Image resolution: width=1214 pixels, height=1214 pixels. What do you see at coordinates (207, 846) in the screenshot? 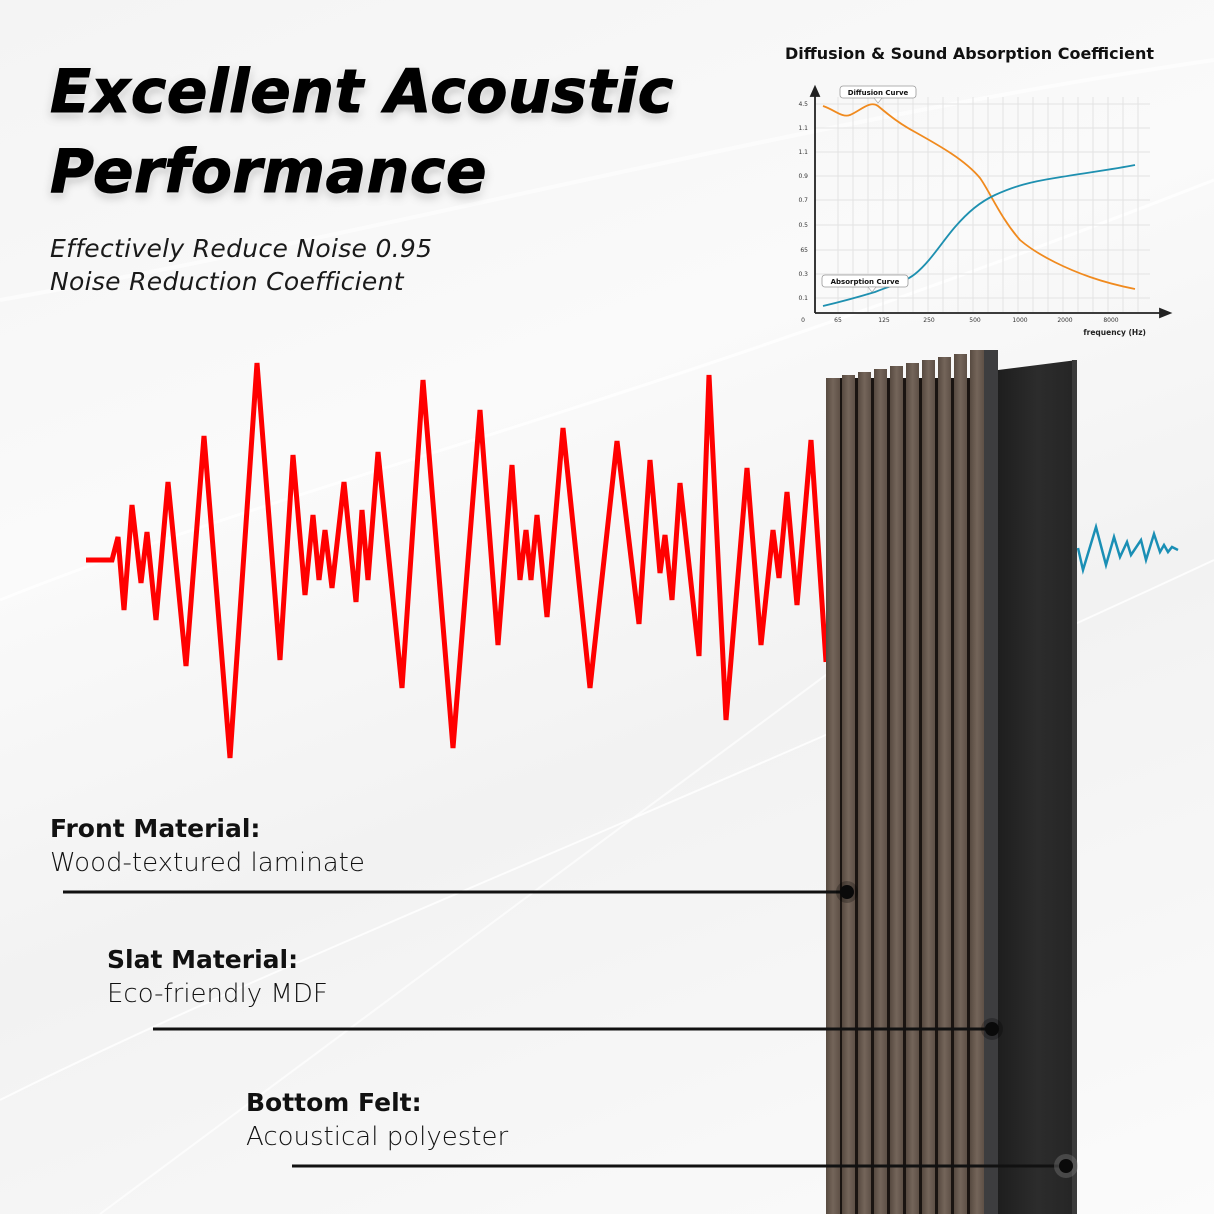
I see `front-material-label: Front Material: Wood-textured laminate` at bounding box center [207, 846].